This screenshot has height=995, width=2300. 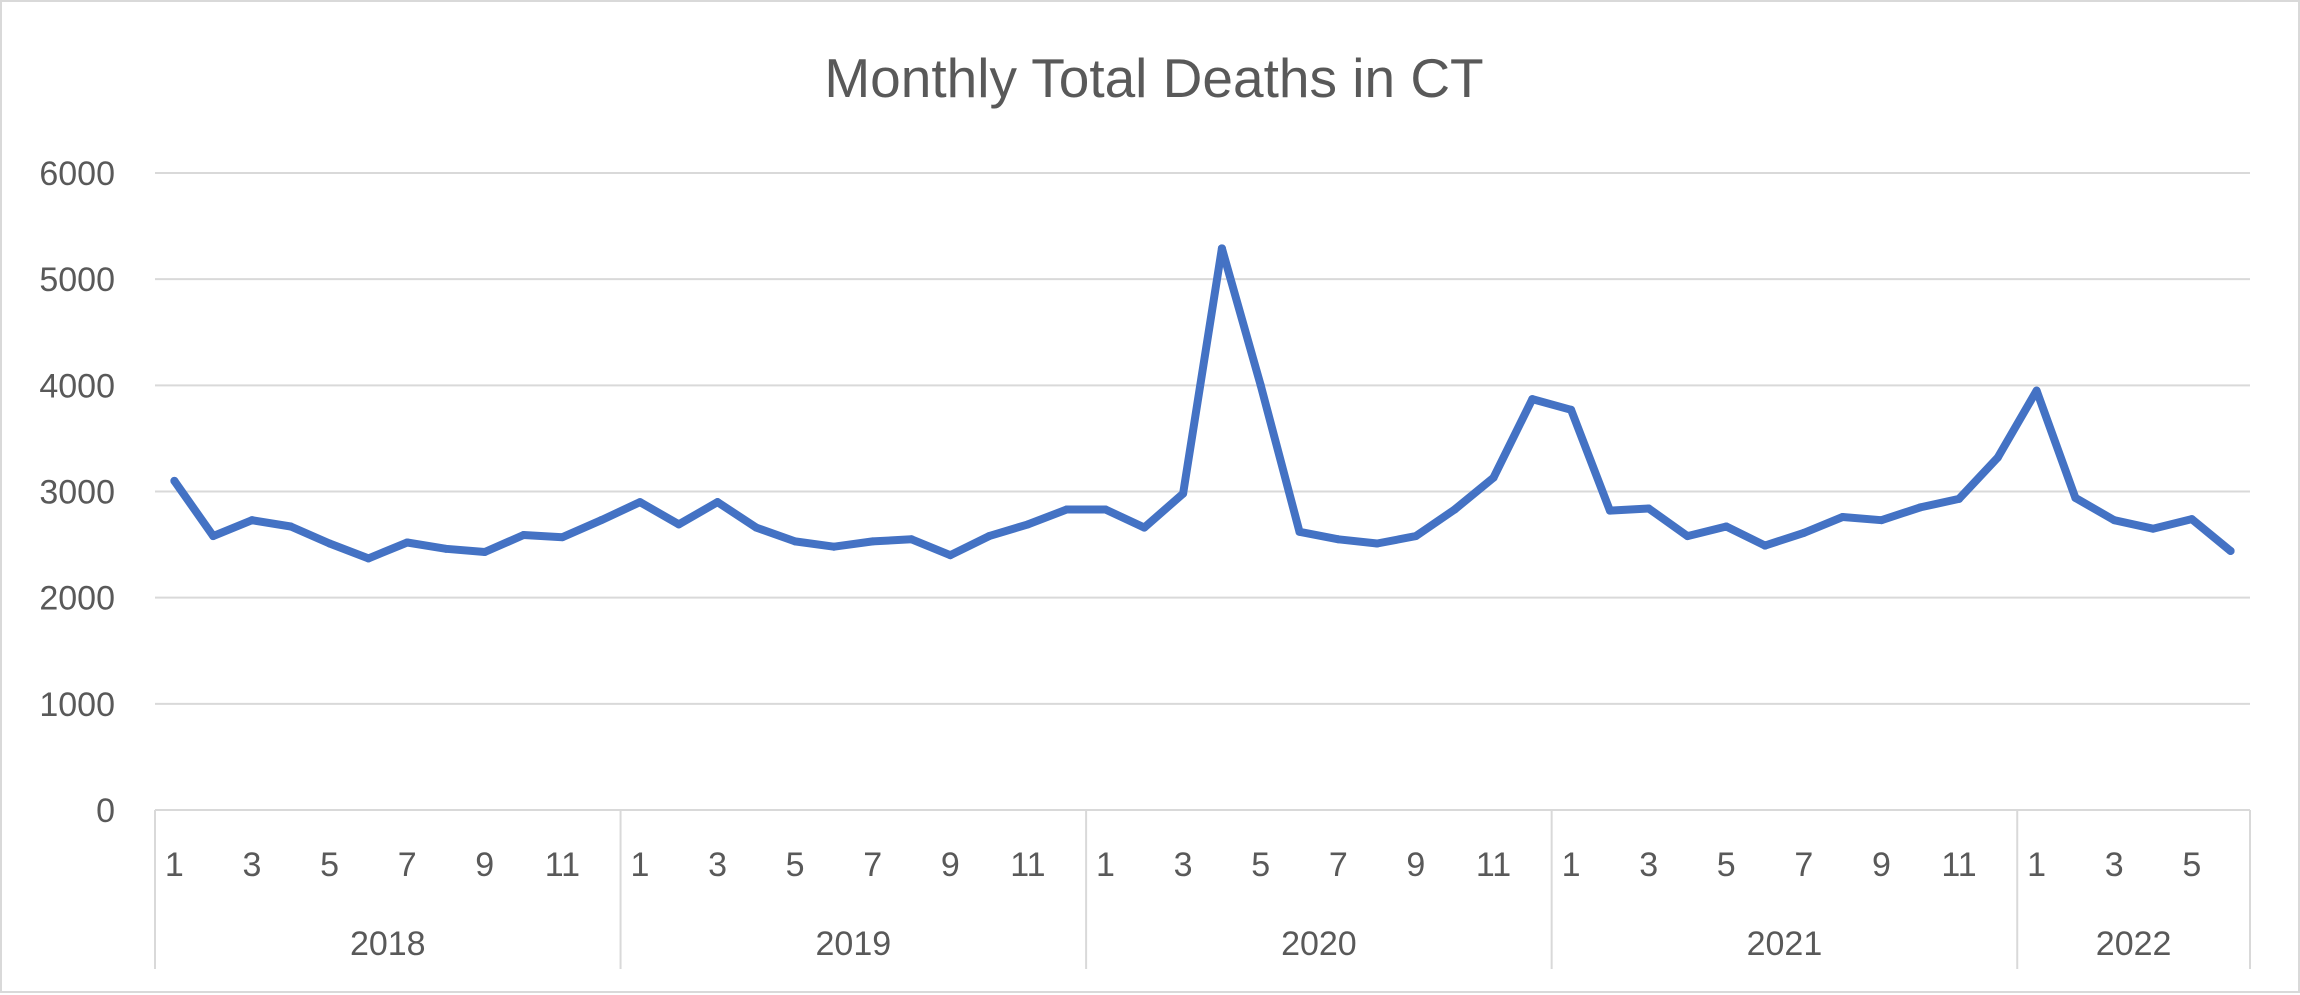 I want to click on y-tick-label: 2000, so click(x=77, y=599).